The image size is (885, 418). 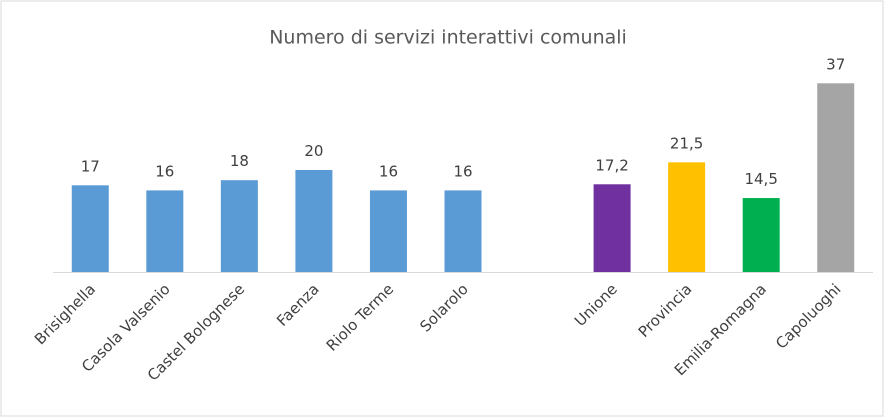 I want to click on data-label: 17, so click(x=90, y=166).